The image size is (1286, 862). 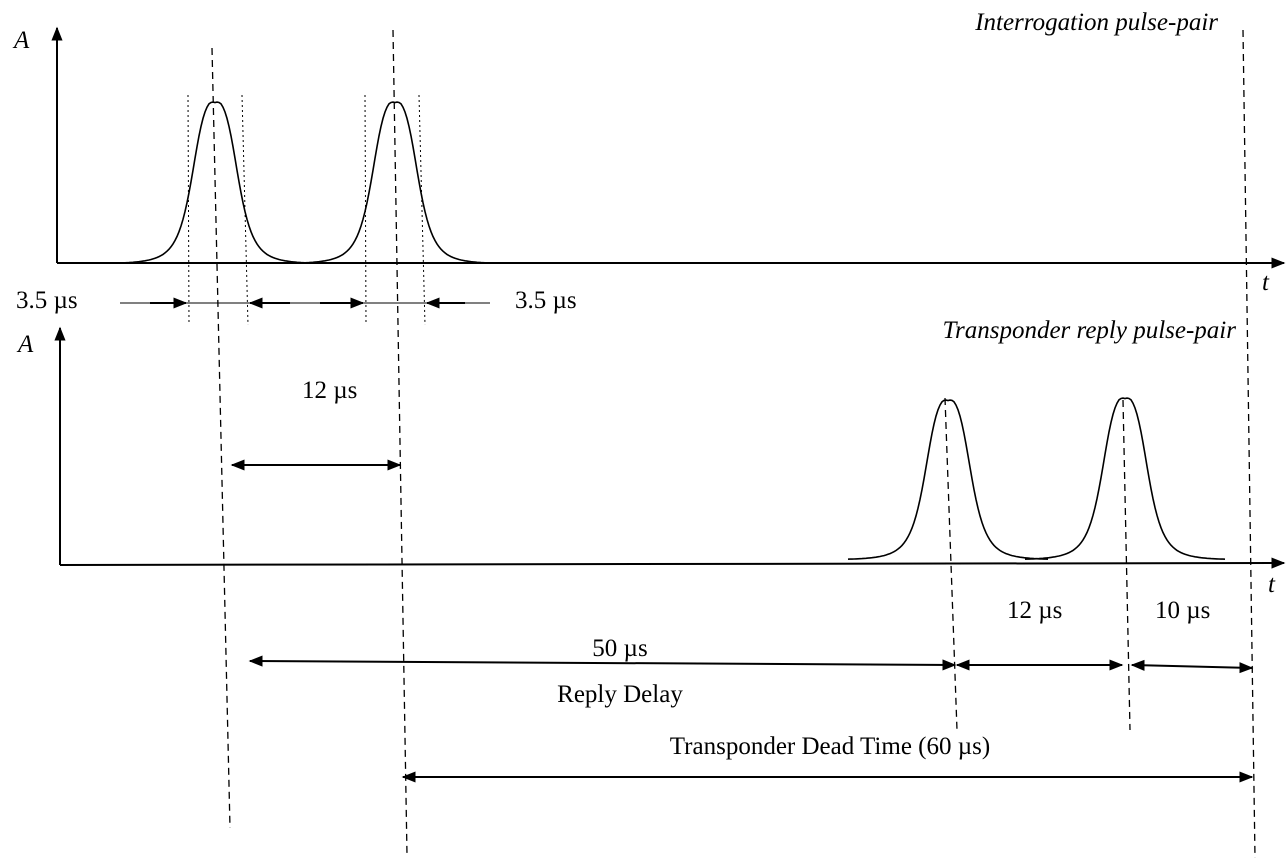 I want to click on dimension-label: Transponder Dead Time (60 µs), so click(x=830, y=746).